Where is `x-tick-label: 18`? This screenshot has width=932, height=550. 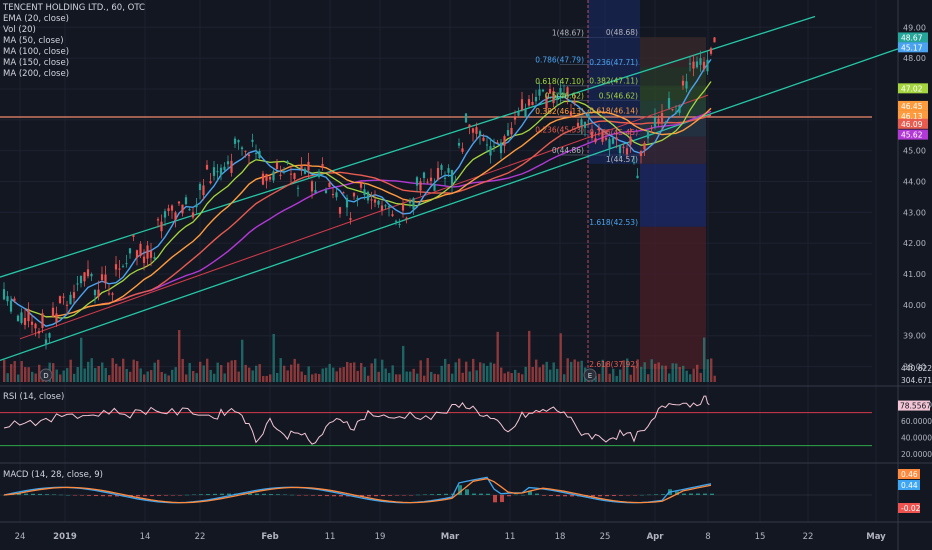 x-tick-label: 18 is located at coordinates (560, 537).